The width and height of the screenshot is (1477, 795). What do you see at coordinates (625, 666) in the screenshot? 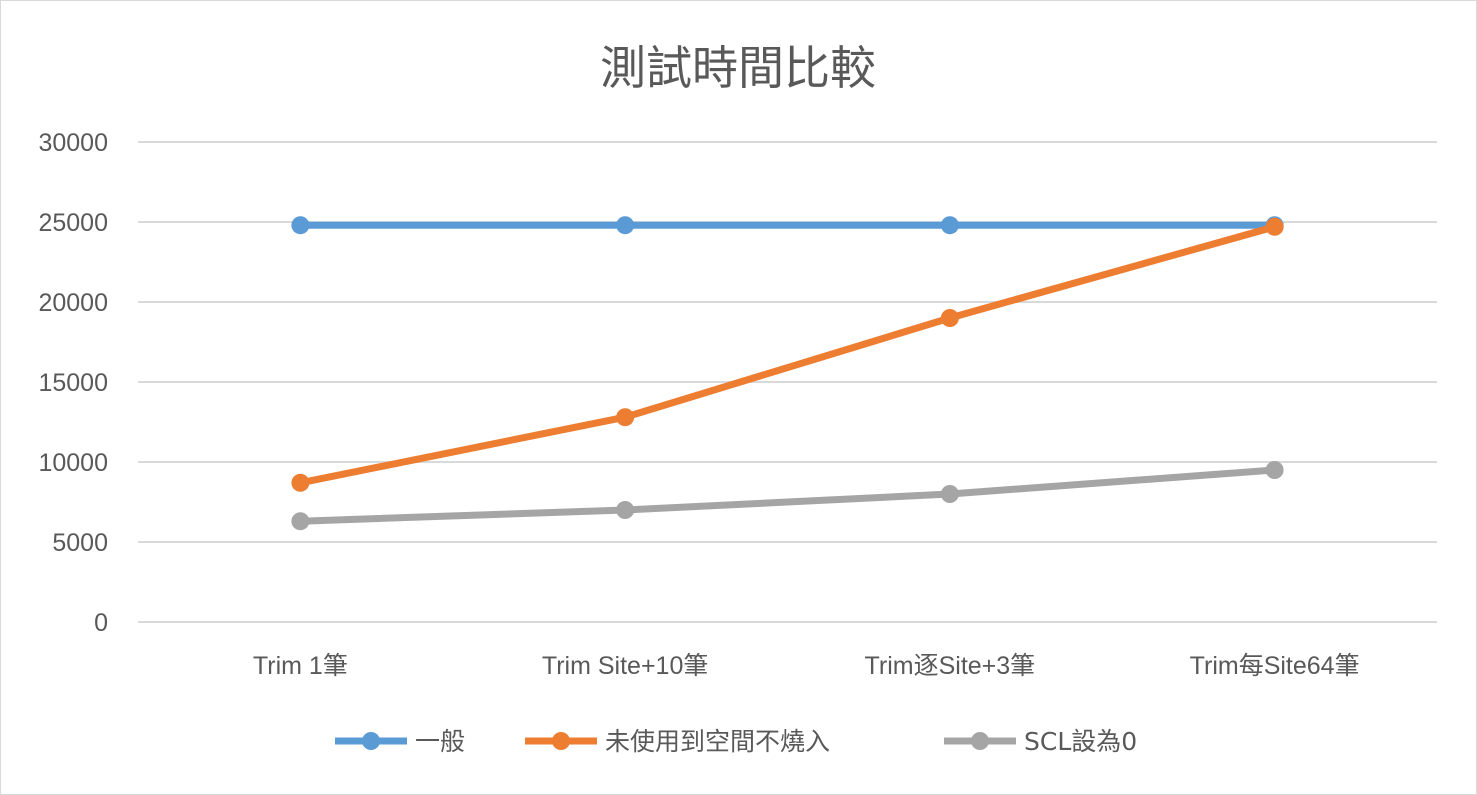
I see `x-tick-label: Trim Site+10筆` at bounding box center [625, 666].